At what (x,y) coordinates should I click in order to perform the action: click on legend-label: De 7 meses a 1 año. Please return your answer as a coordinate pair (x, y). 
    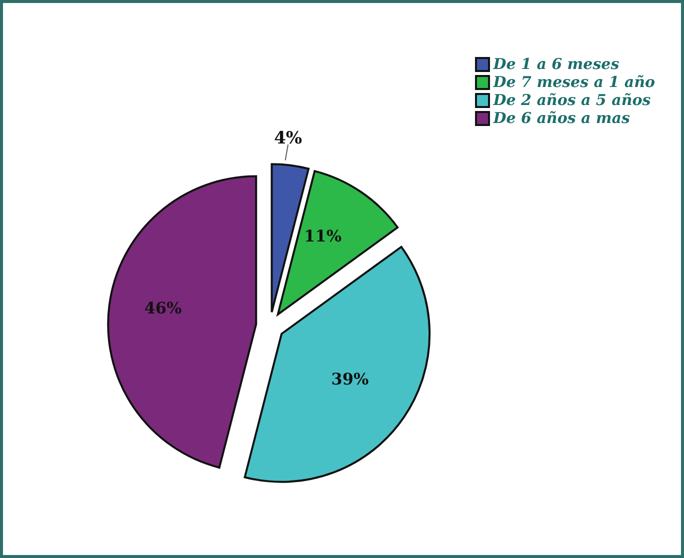
    Looking at the image, I should click on (574, 82).